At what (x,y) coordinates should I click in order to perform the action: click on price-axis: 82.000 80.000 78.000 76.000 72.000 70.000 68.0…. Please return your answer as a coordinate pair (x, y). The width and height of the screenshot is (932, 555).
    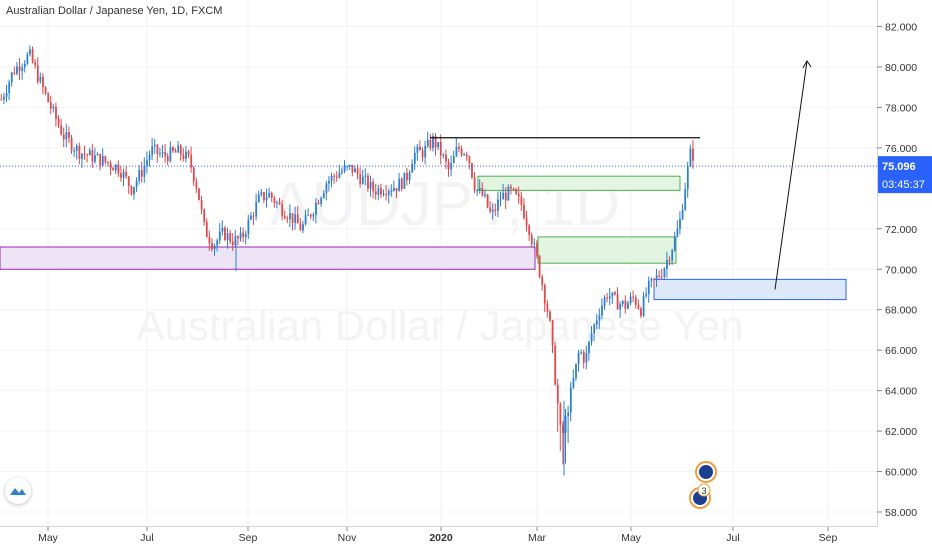
    Looking at the image, I should click on (904, 263).